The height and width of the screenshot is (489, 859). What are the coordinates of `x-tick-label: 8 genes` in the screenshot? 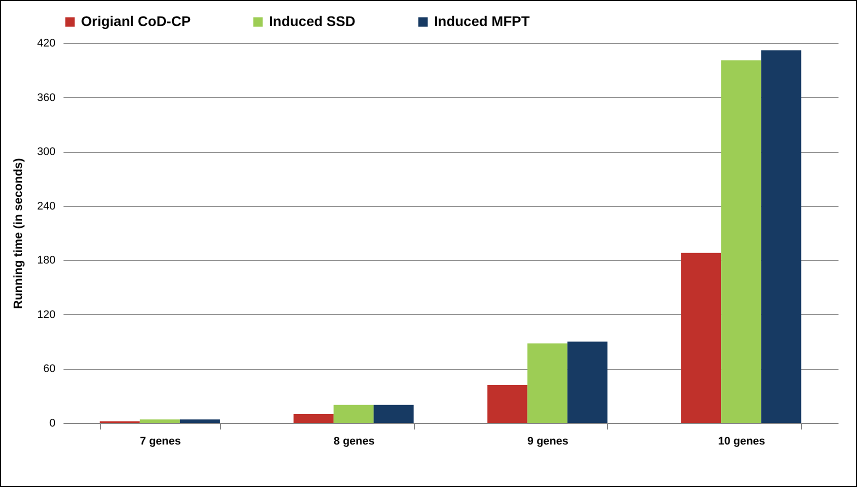 It's located at (354, 442).